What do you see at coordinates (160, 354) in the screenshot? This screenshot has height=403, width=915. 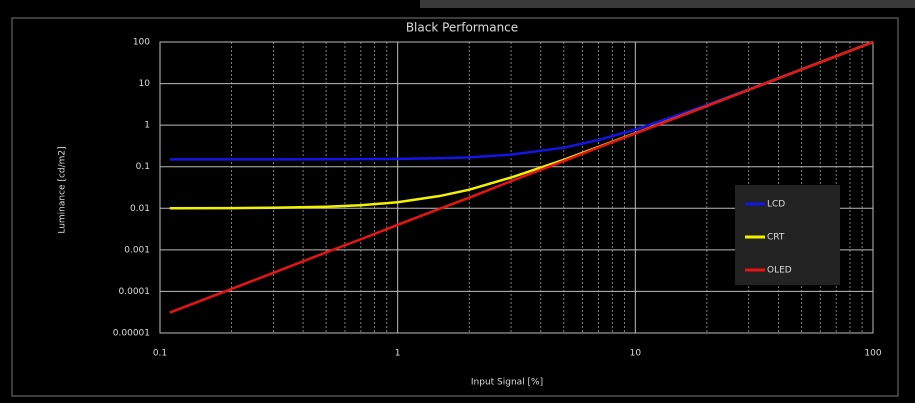 I see `x-tick-label: 0.1` at bounding box center [160, 354].